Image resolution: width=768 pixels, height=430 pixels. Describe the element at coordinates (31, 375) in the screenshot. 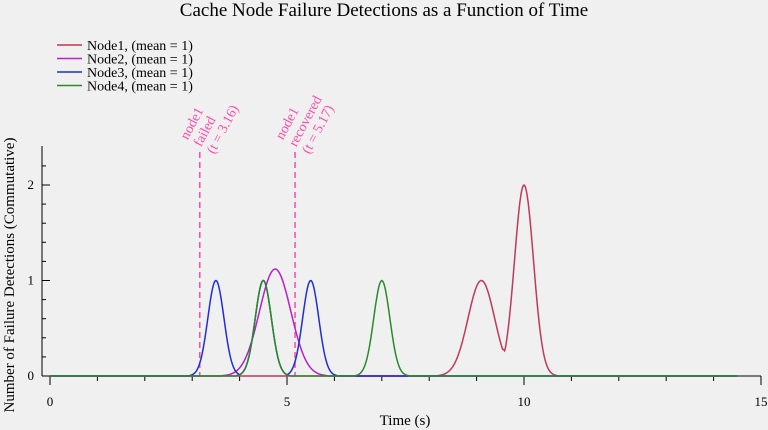

I see `y-tick-label: 0` at that location.